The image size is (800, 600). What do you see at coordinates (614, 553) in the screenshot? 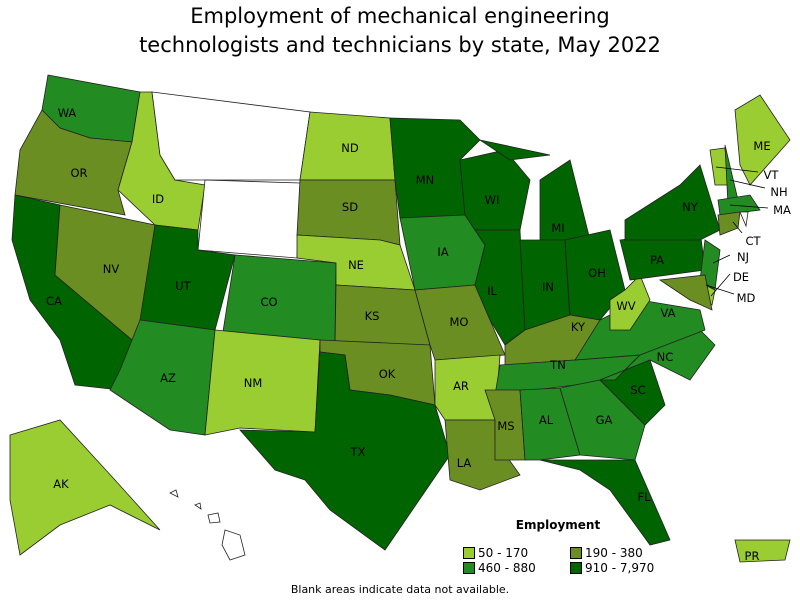
I see `legend-label: 190 - 380` at bounding box center [614, 553].